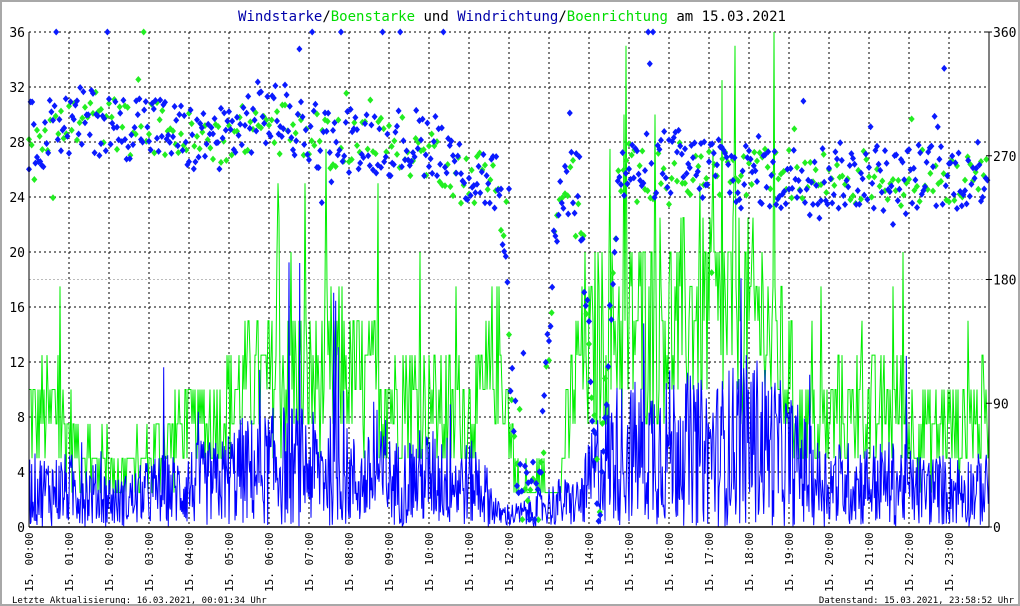 Image resolution: width=1020 pixels, height=606 pixels. What do you see at coordinates (326, 17) in the screenshot?
I see `title-part: /` at bounding box center [326, 17].